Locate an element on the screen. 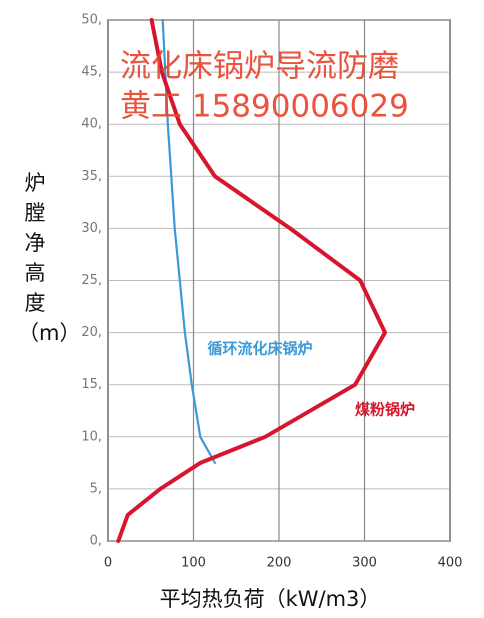  y-tick-label: 45, is located at coordinates (91, 72).